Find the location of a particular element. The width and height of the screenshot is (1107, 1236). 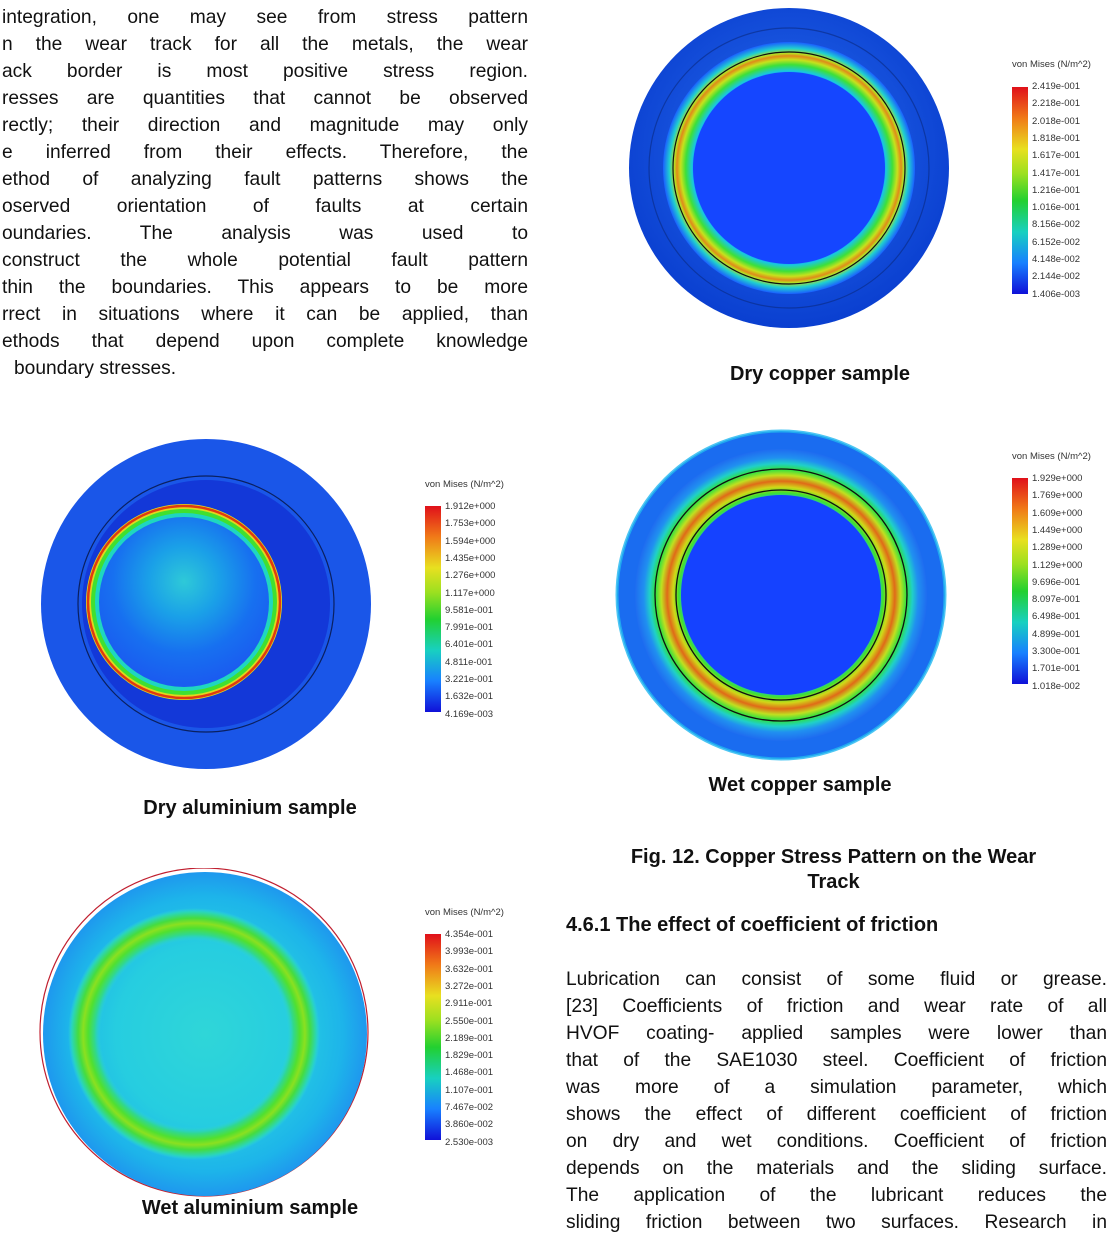

tick-label: 1.609e+000 is located at coordinates (1057, 513).